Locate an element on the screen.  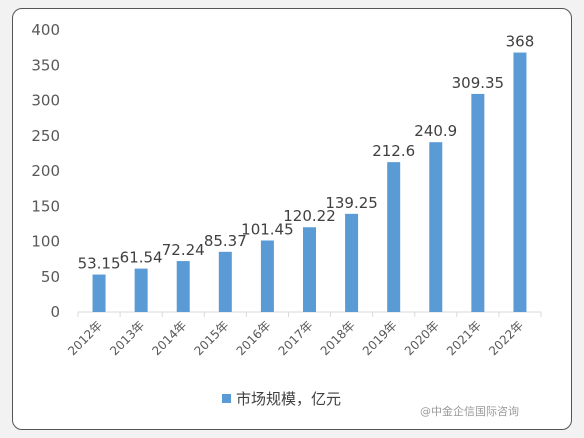
x-tick-label: 2021年 is located at coordinates (464, 338).